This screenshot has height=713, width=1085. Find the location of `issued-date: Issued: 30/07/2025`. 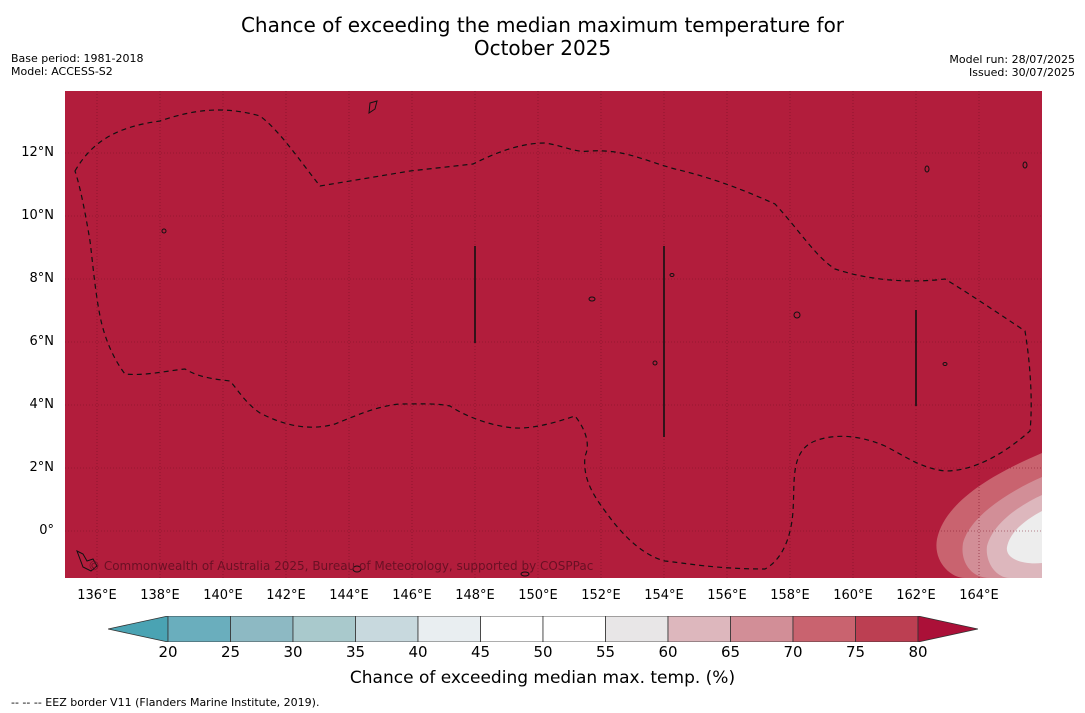

issued-date: Issued: 30/07/2025 is located at coordinates (1021, 72).